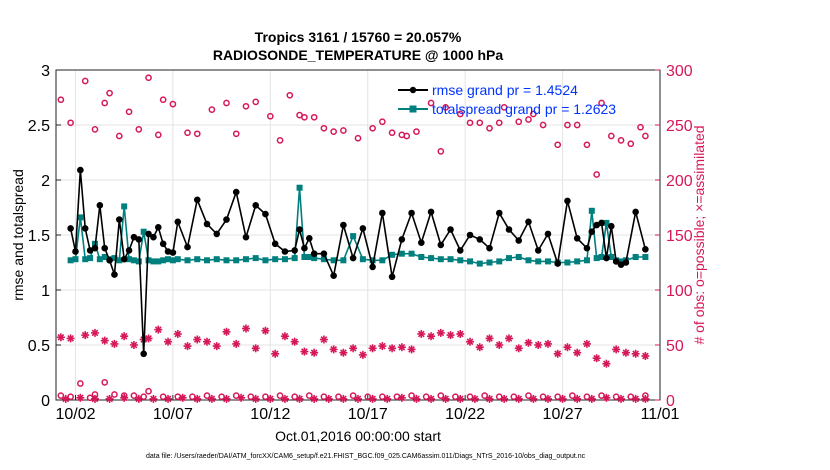 The image size is (830, 470). I want to click on x-tick-label: 10/22, so click(465, 414).